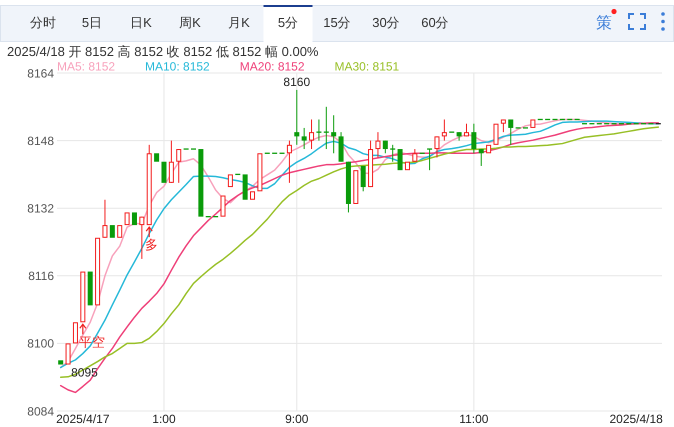 The image size is (674, 427). What do you see at coordinates (41, 276) in the screenshot?
I see `y-tick-label: 8116` at bounding box center [41, 276].